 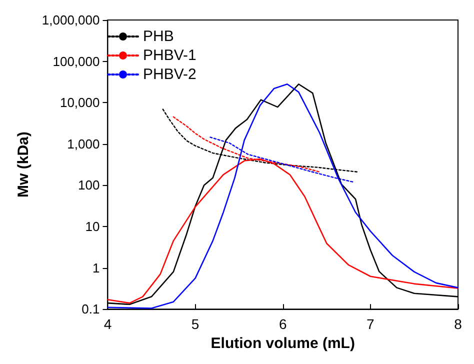 What do you see at coordinates (92, 226) in the screenshot?
I see `y-tick-label: 10` at bounding box center [92, 226].